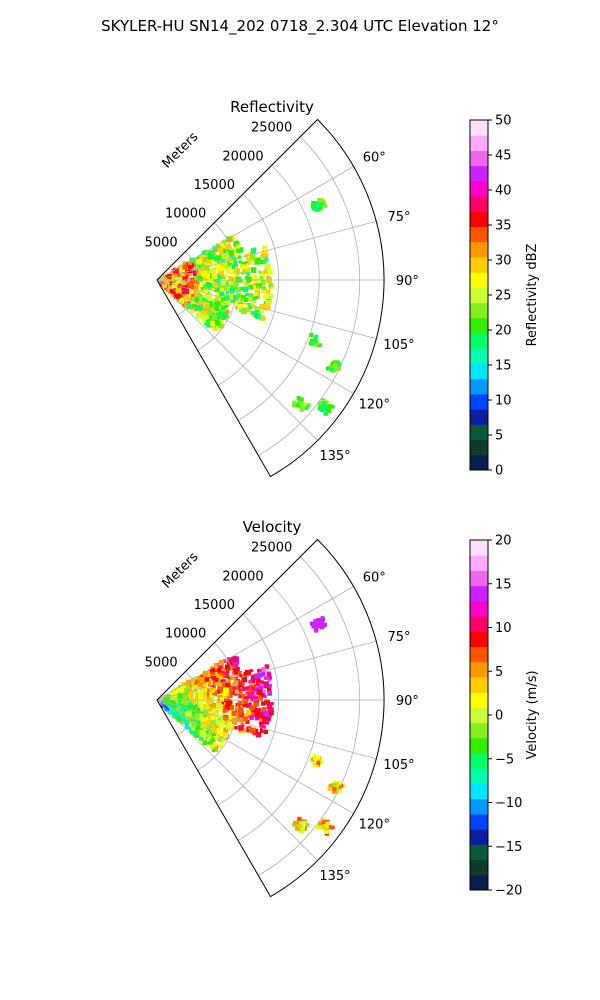  I want to click on range-tick-label: 20000, so click(242, 156).